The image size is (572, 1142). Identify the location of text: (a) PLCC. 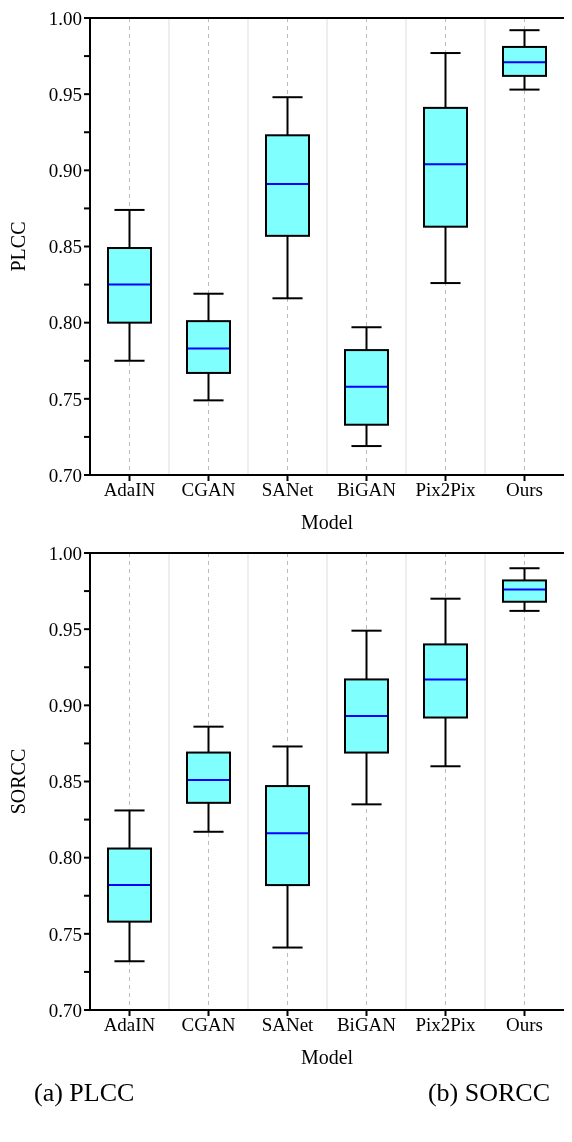
(84, 1093).